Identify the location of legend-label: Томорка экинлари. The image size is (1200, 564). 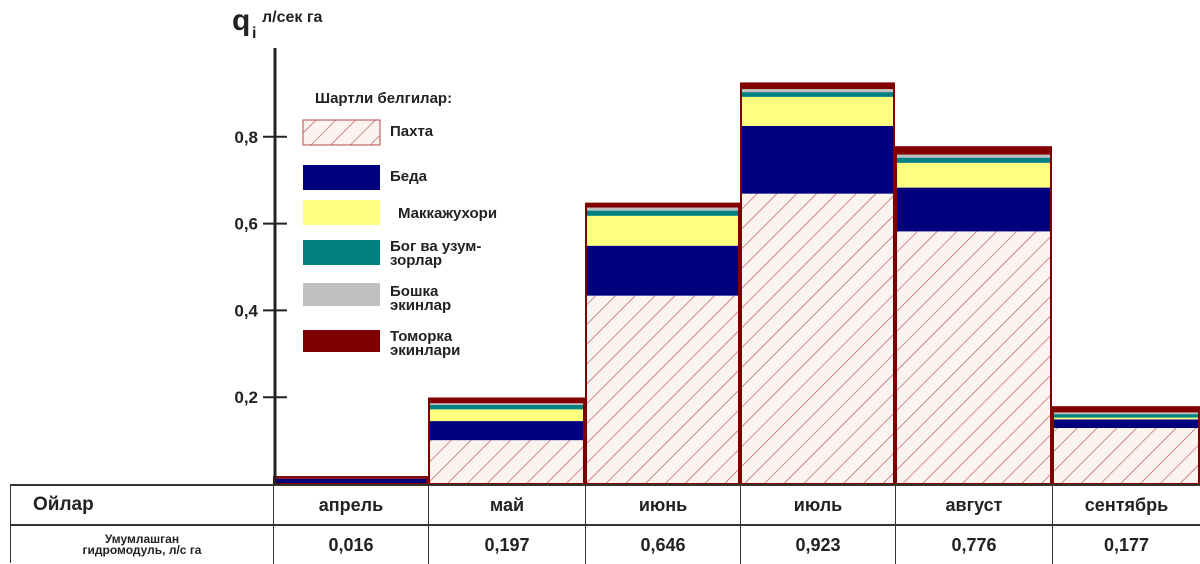
(425, 343).